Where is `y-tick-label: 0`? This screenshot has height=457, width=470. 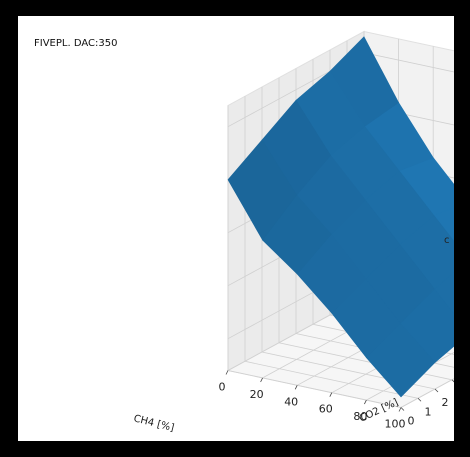 y-tick-label: 0 is located at coordinates (411, 421).